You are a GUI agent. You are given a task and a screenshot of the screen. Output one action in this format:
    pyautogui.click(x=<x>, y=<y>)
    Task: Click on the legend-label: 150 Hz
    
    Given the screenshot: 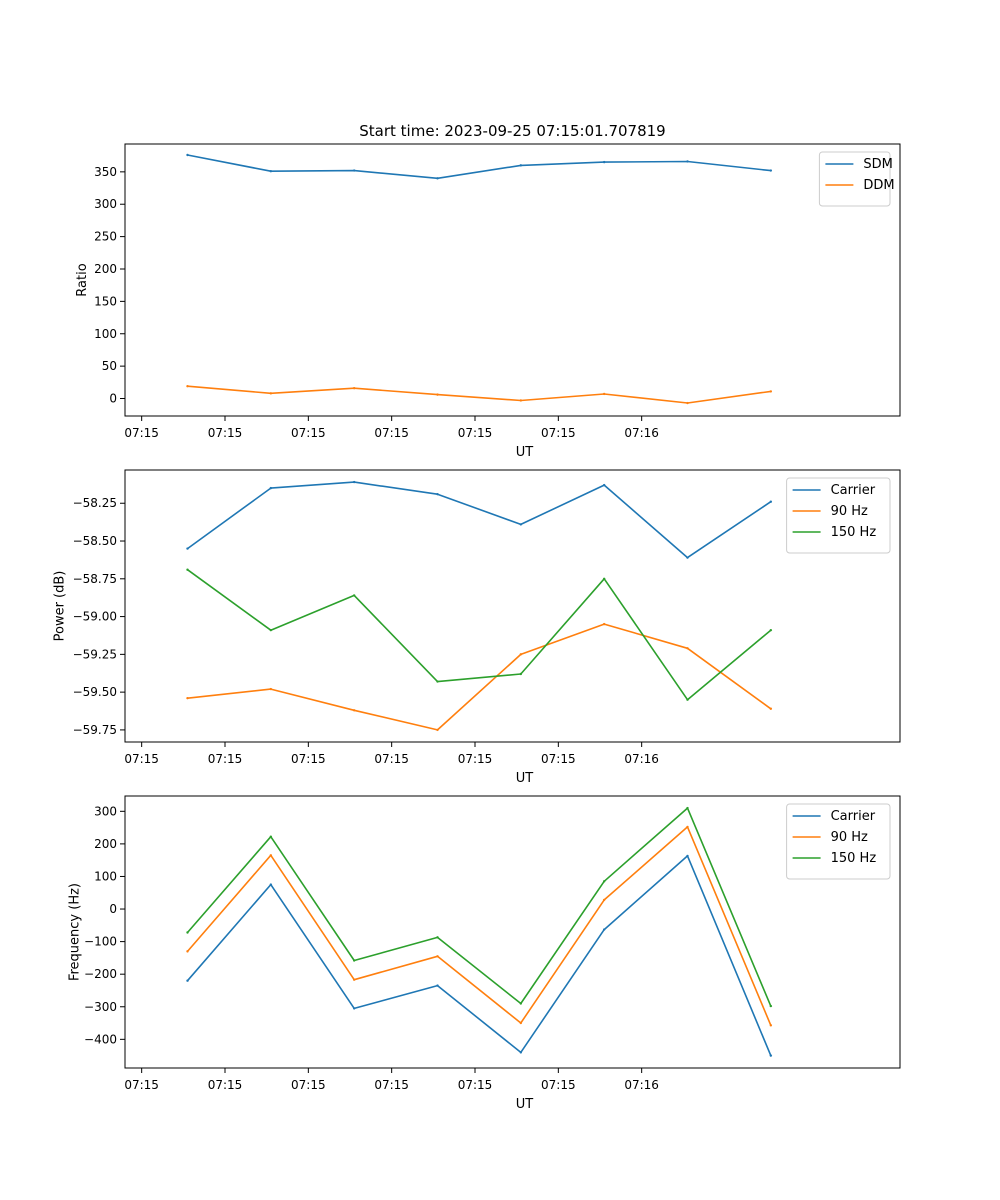 What is the action you would take?
    pyautogui.click(x=854, y=858)
    